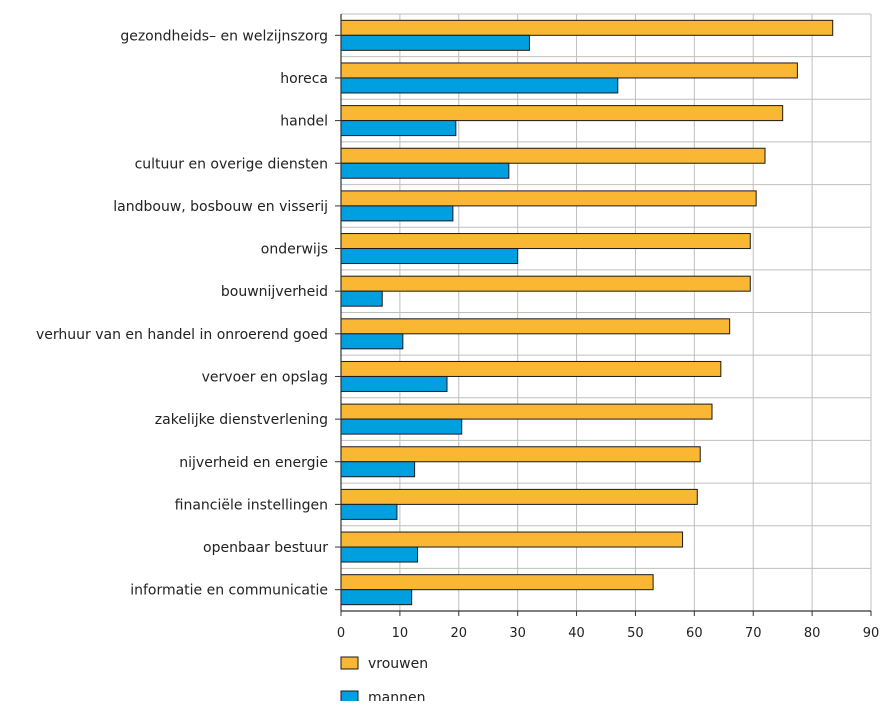  What do you see at coordinates (400, 633) in the screenshot?
I see `x-tick-label: 10` at bounding box center [400, 633].